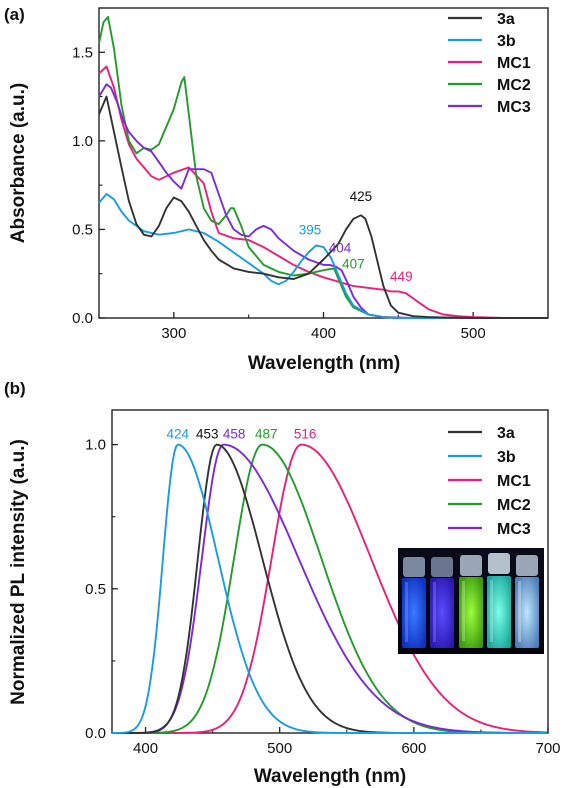  I want to click on peak-label-a: 407, so click(353, 263).